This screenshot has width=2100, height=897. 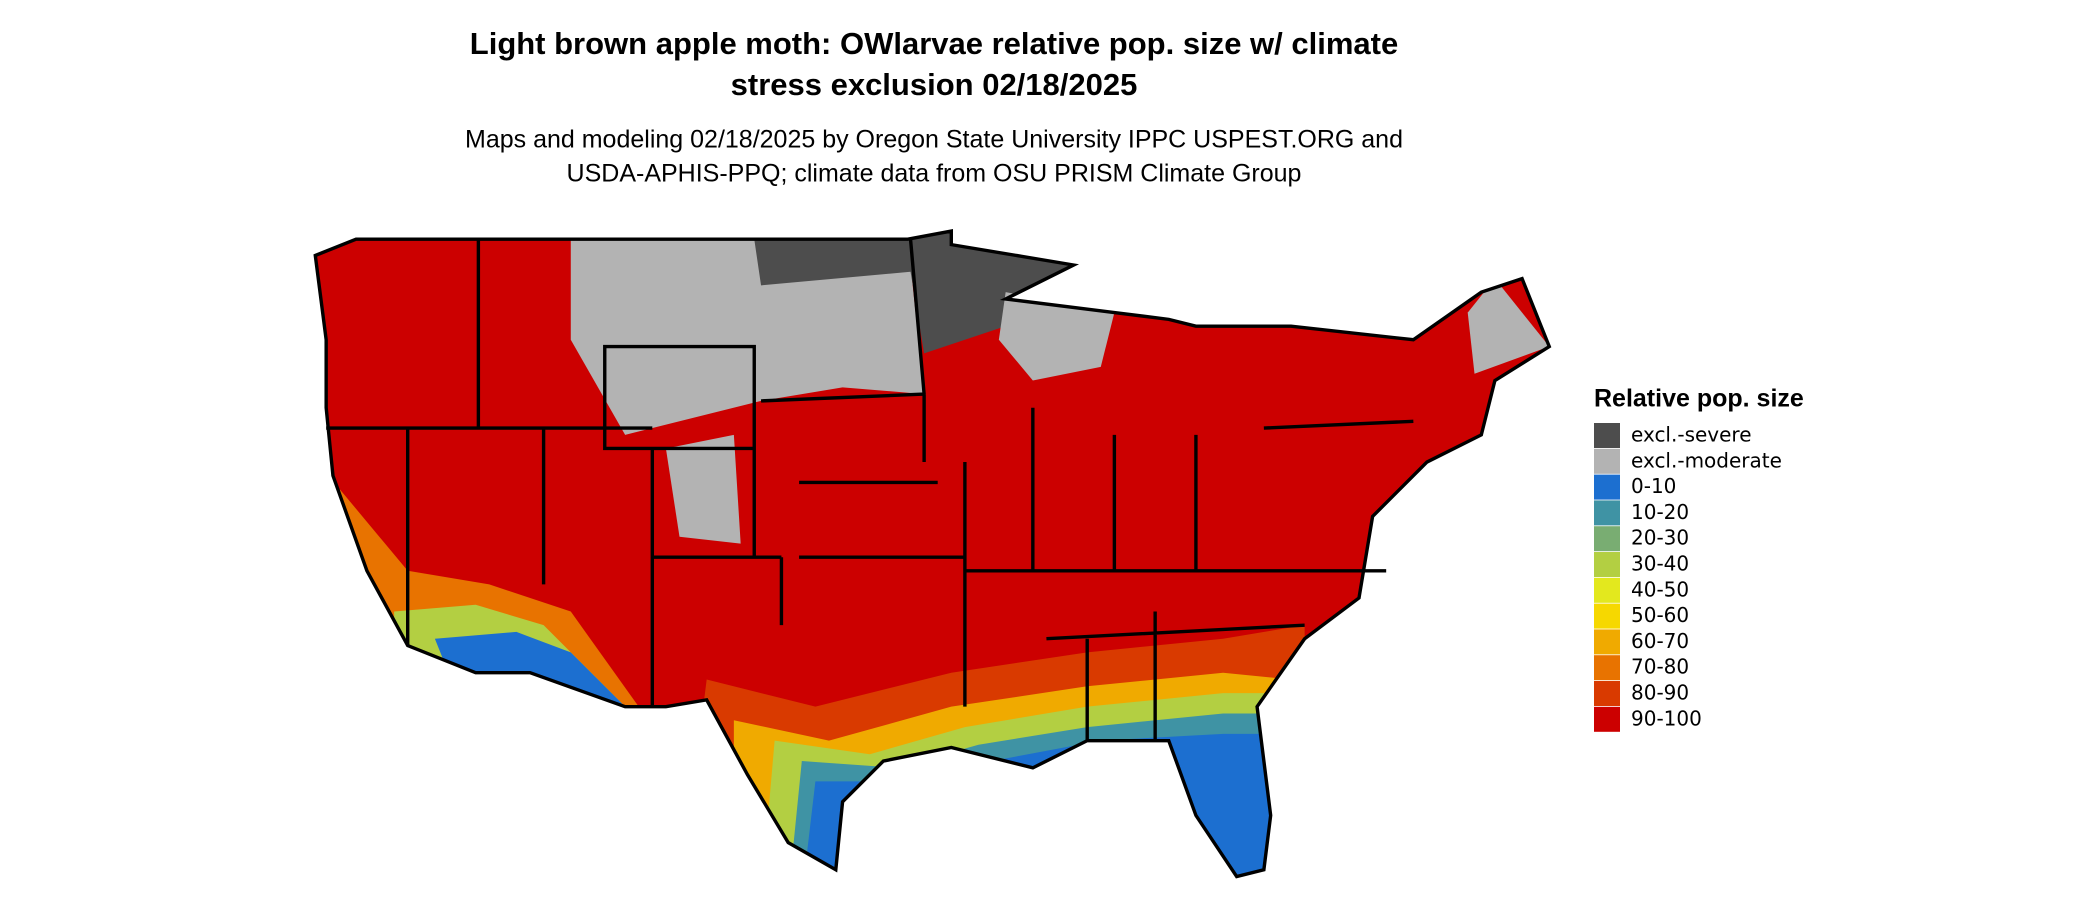 What do you see at coordinates (1660, 512) in the screenshot?
I see `legend-label: 10-20` at bounding box center [1660, 512].